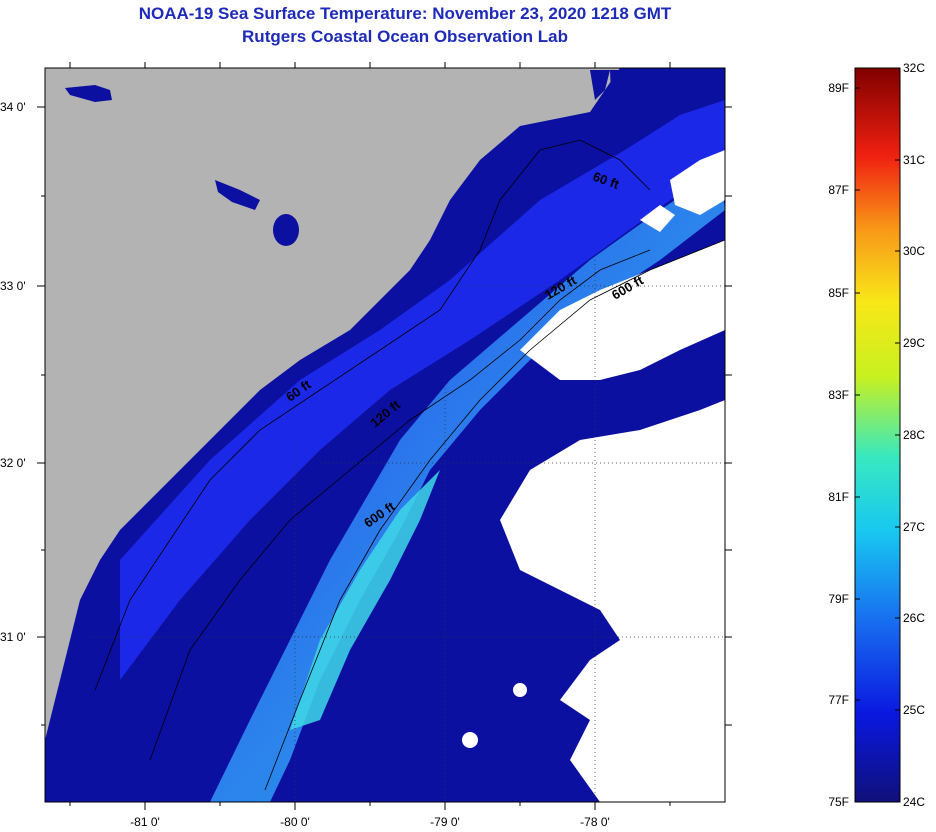 This screenshot has width=936, height=832. I want to click on lon-tick-label: -81 0', so click(145, 822).